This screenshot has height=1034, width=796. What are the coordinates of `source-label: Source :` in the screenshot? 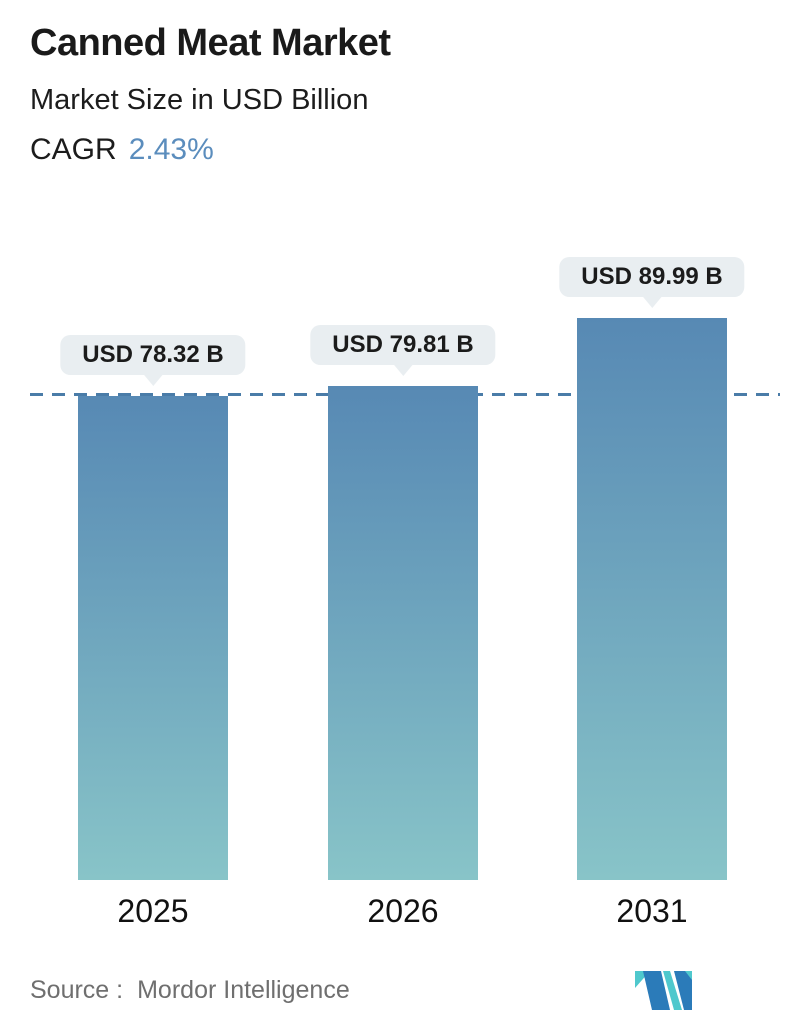 It's located at (77, 990).